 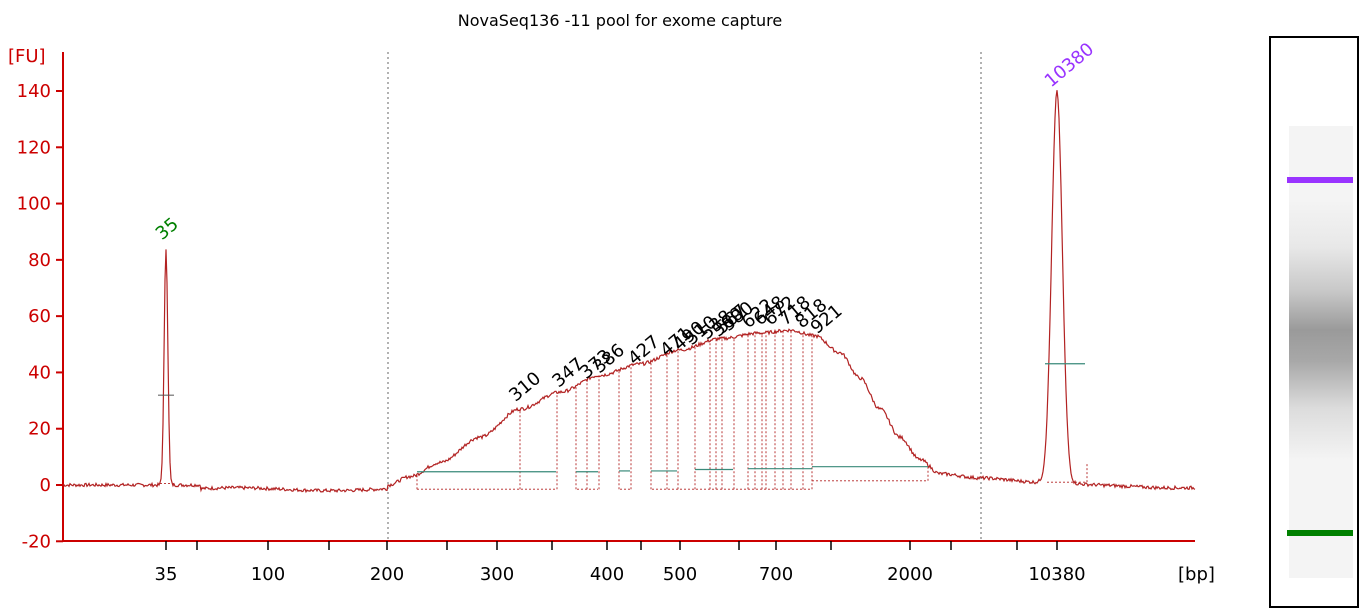 I want to click on gel-smear, so click(x=1321, y=330).